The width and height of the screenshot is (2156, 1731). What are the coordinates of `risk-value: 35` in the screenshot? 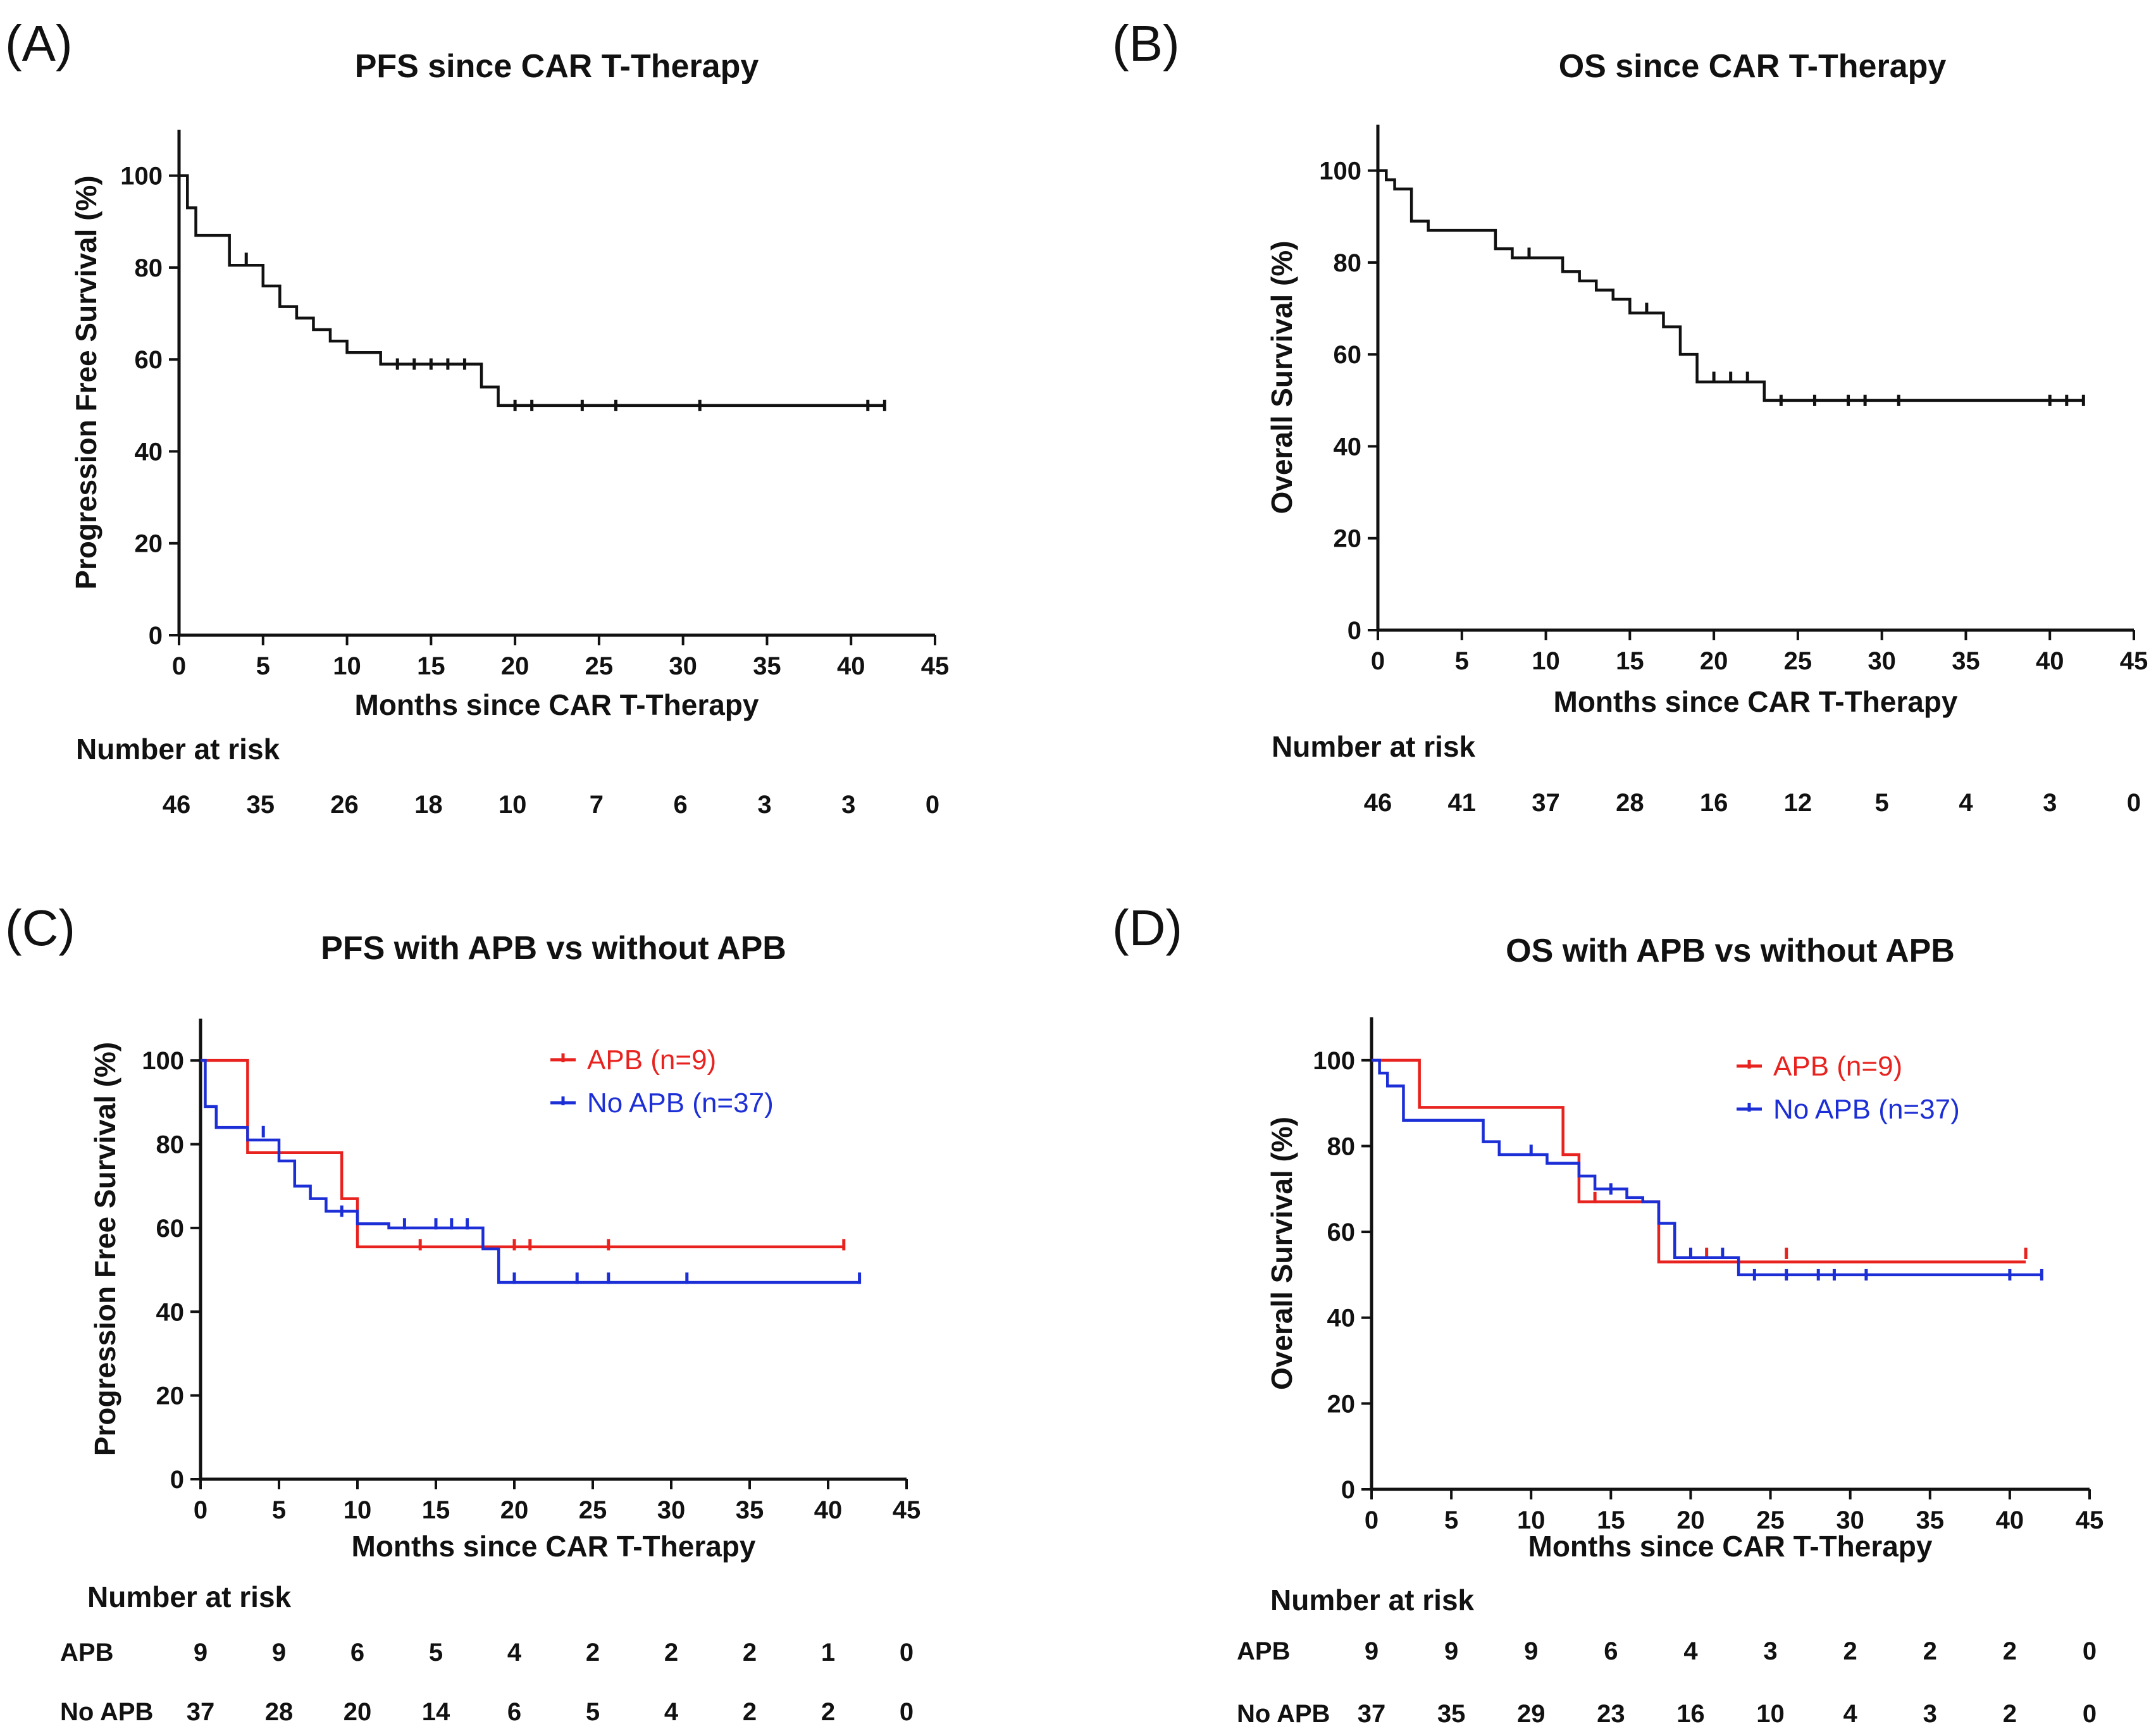 It's located at (1451, 1714).